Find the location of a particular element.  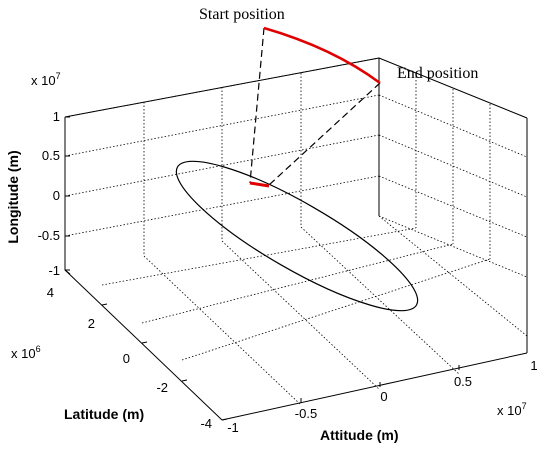

z-tick-label: -1 is located at coordinates (54, 270).